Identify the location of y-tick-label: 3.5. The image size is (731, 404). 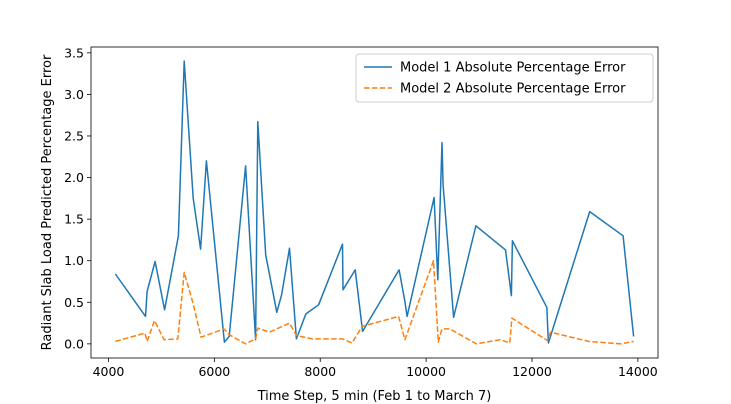
(74, 52).